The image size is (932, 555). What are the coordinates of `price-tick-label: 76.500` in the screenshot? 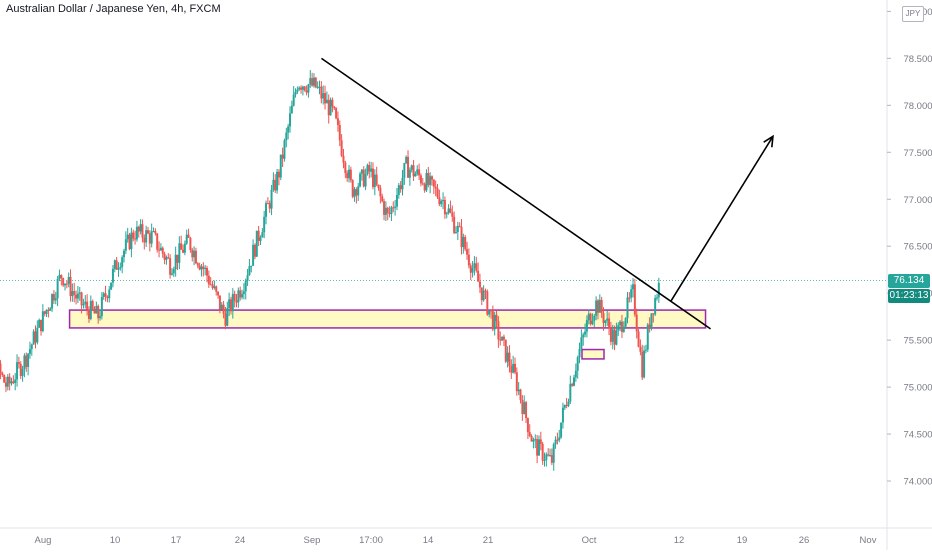 It's located at (917, 247).